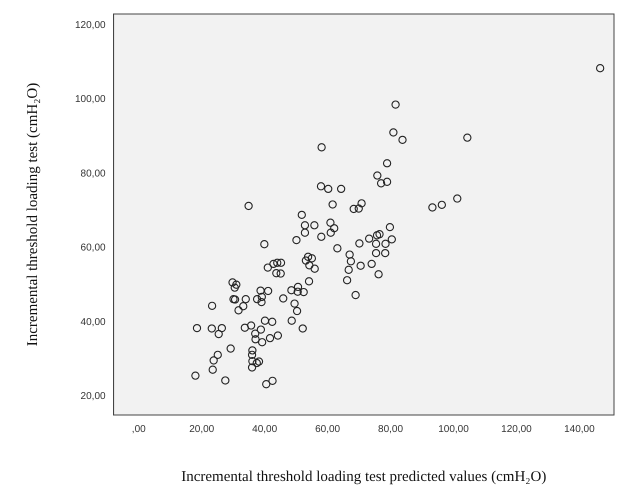 This screenshot has height=496, width=620. What do you see at coordinates (139, 429) in the screenshot?
I see `x-tick-label: ,00` at bounding box center [139, 429].